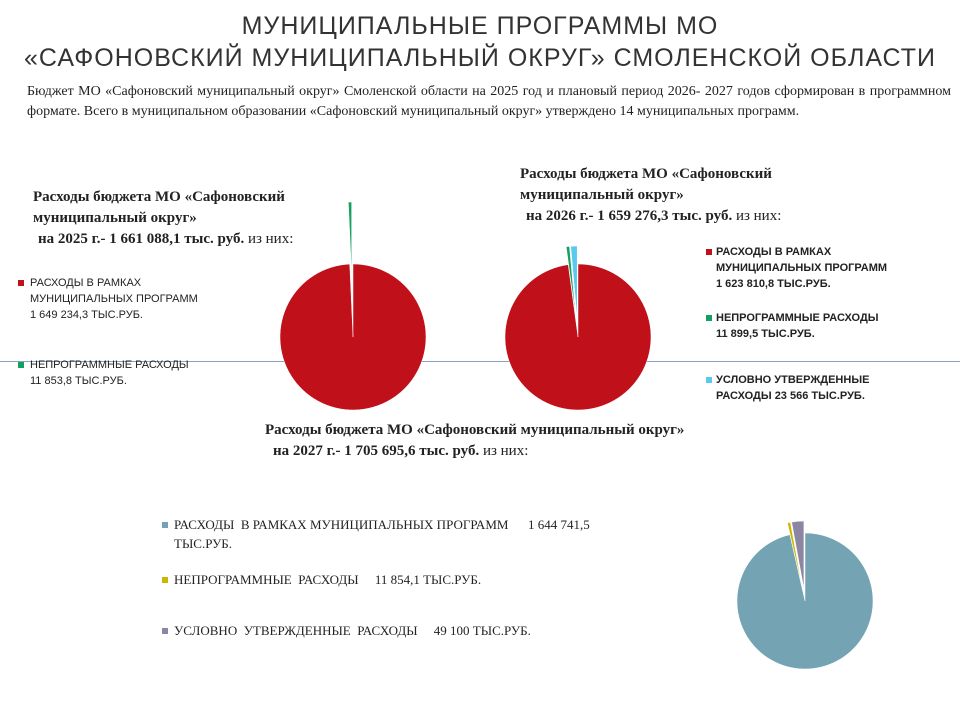 Image resolution: width=960 pixels, height=720 pixels. Describe the element at coordinates (793, 380) in the screenshot. I see `legend-label: УСЛОВНО УТВЕРЖДЕННЫЕ` at that location.